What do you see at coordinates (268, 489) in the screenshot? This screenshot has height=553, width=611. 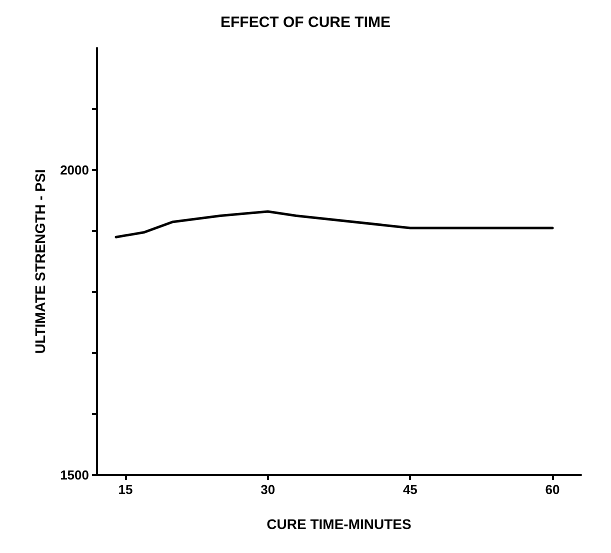 I see `x-tick-label: 30` at bounding box center [268, 489].